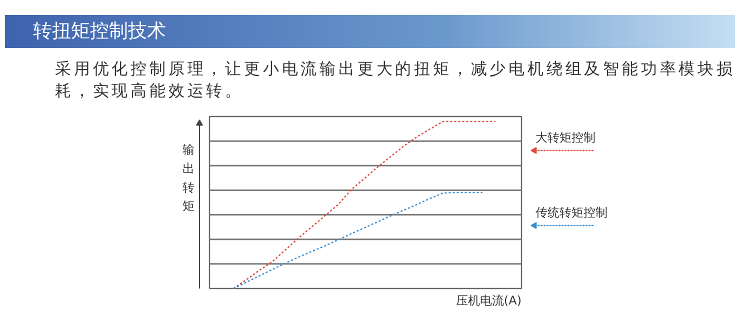 The image size is (750, 334). I want to click on y-axis-title: 输出转矩, so click(188, 178).